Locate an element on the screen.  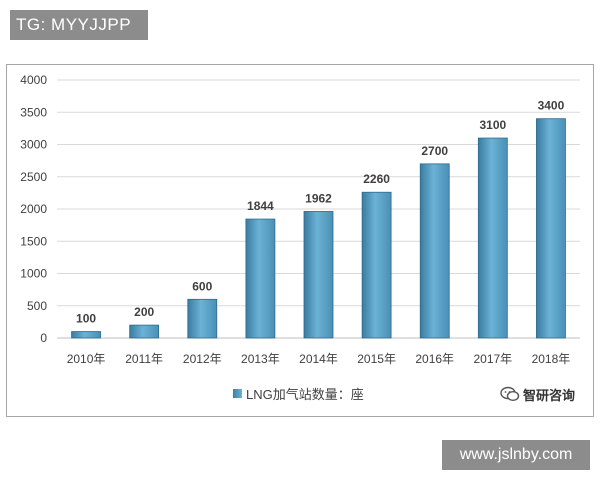
y-tick-label: 3000 is located at coordinates (33, 145).